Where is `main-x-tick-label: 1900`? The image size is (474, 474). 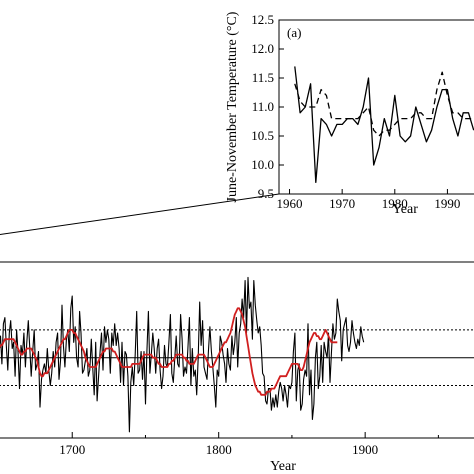 main-x-tick-label: 1900 is located at coordinates (365, 449).